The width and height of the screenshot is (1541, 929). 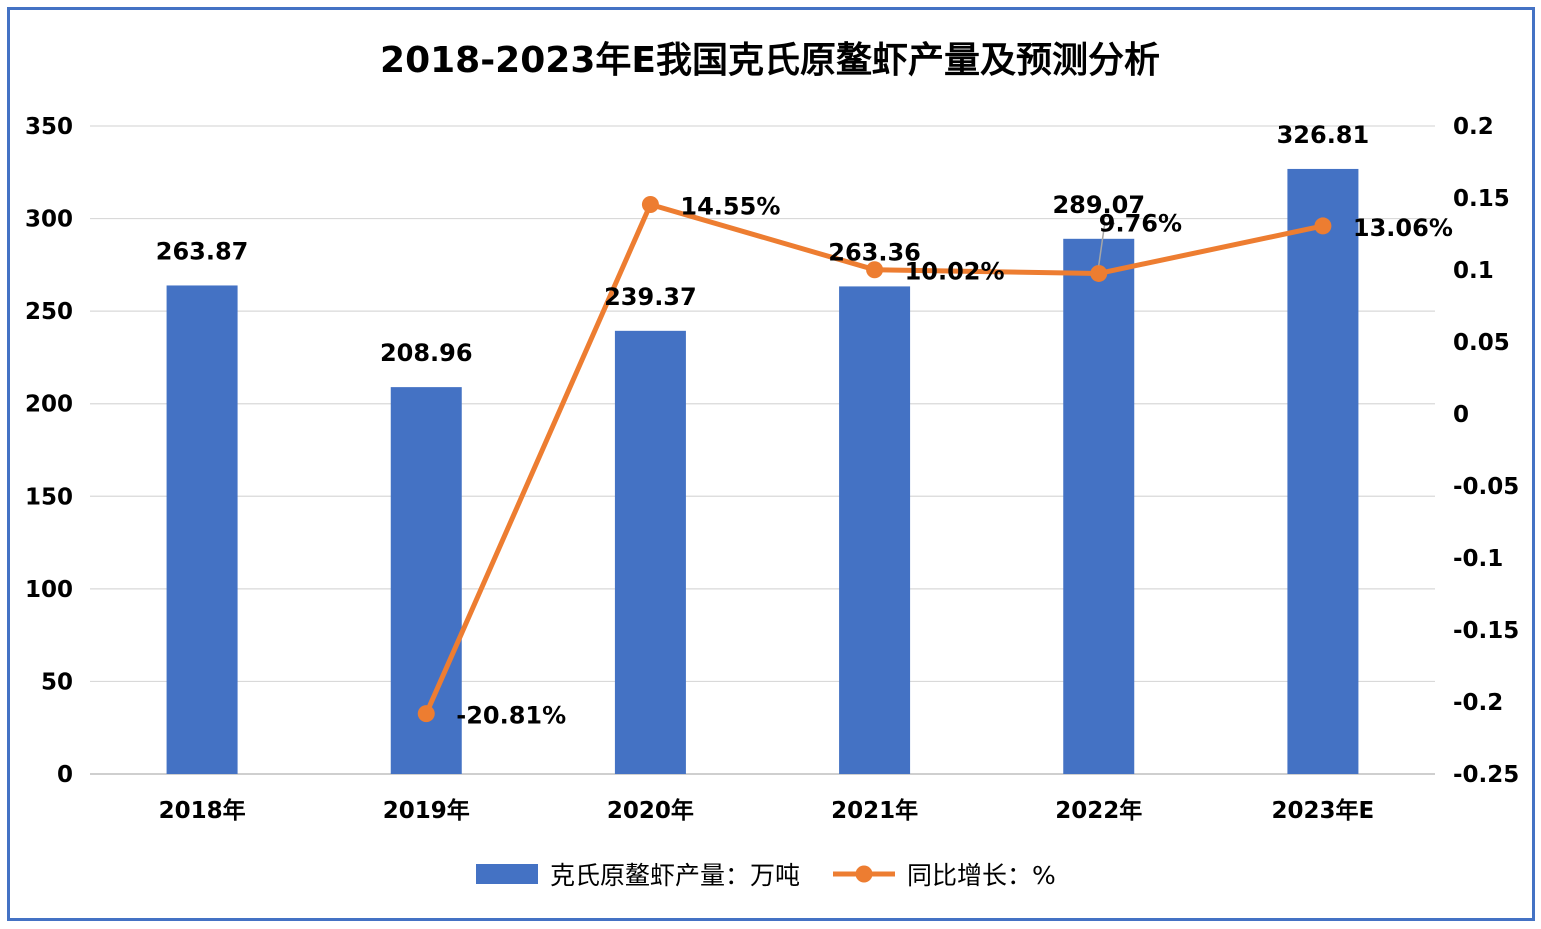 I want to click on bar-data-label: 208.96, so click(x=426, y=353).